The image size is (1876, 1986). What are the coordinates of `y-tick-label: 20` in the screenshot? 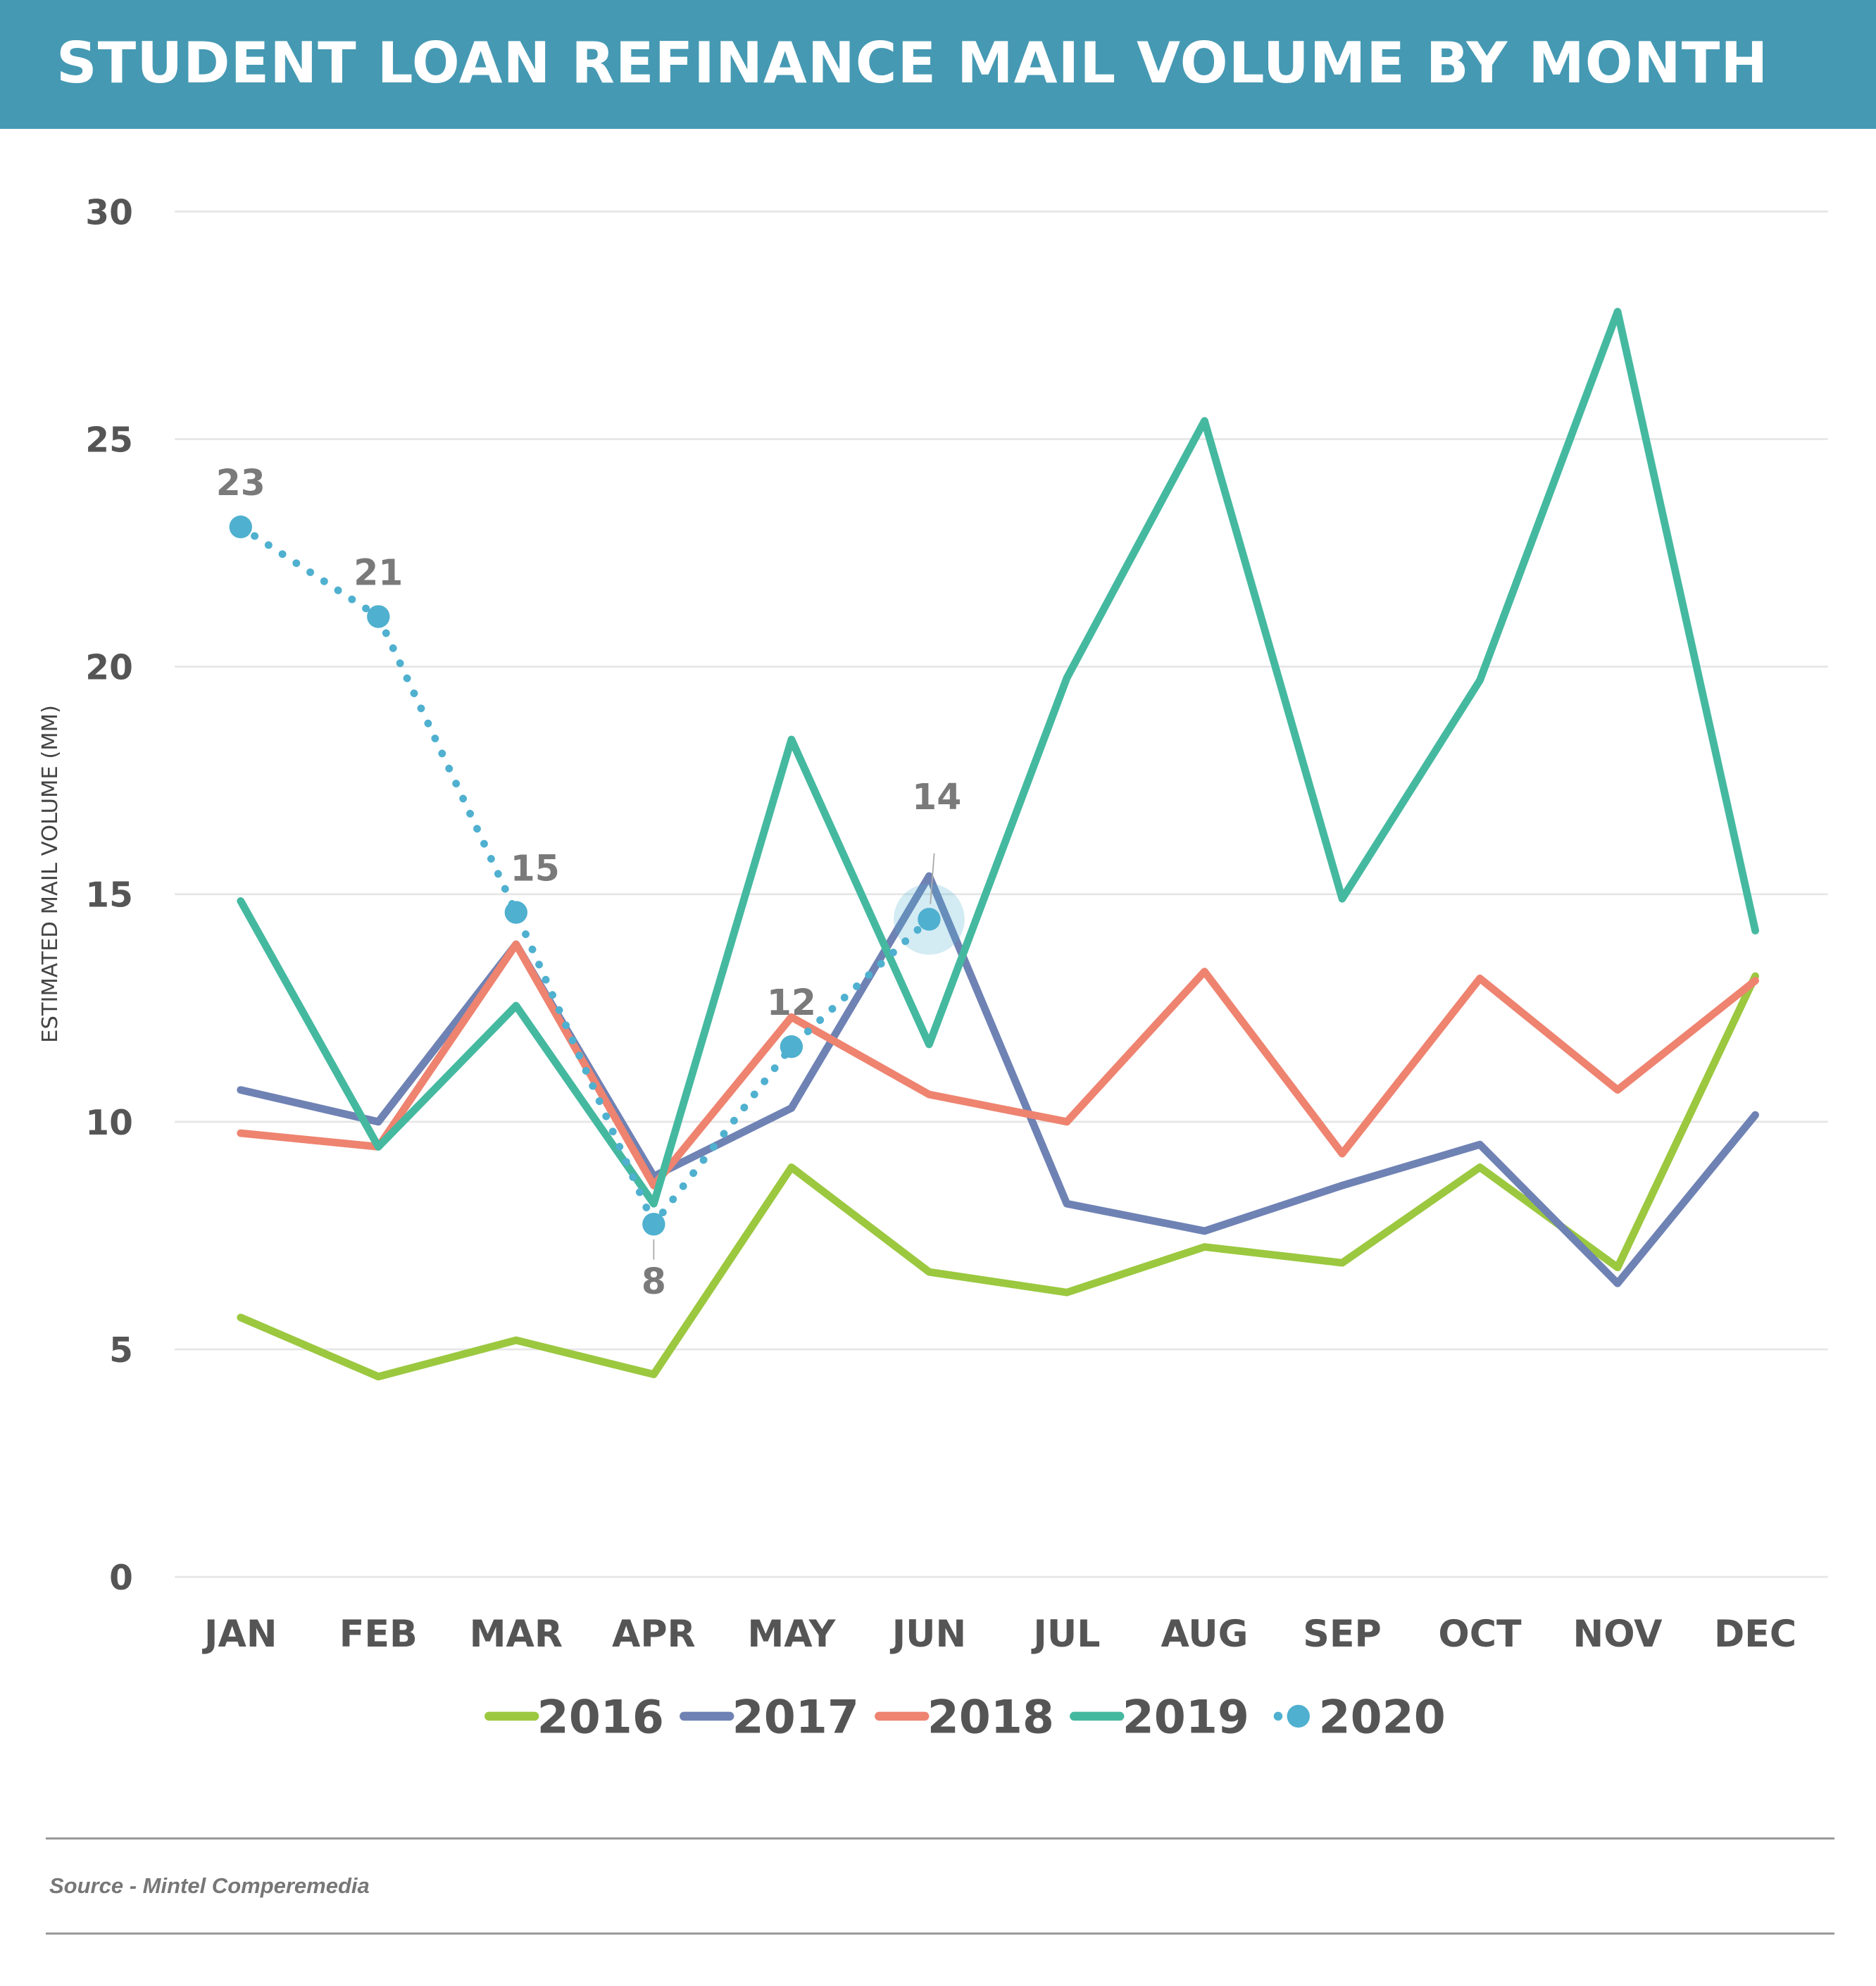 It's located at (109, 668).